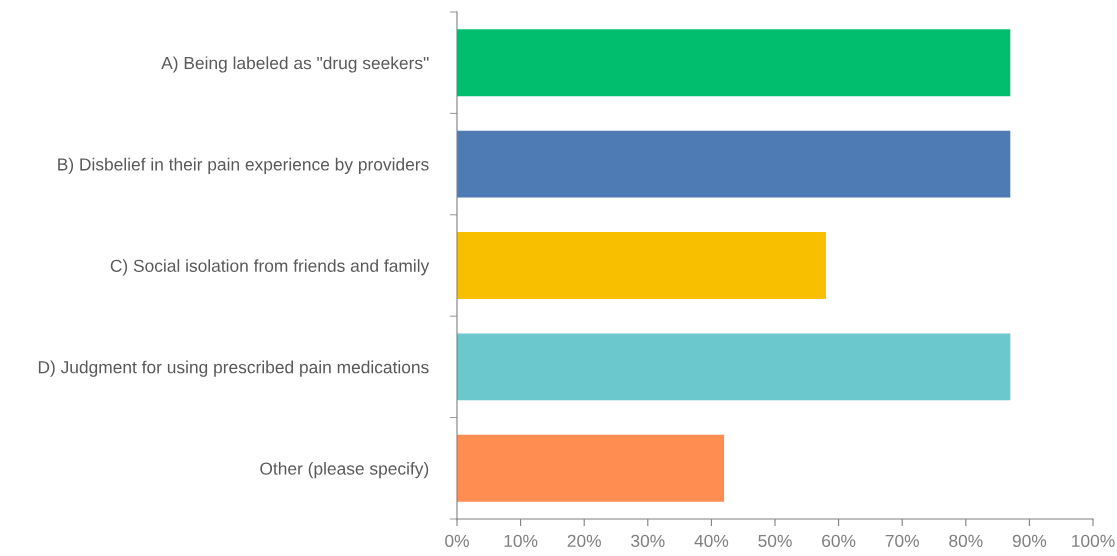  I want to click on x-tick-label: 50%, so click(775, 541).